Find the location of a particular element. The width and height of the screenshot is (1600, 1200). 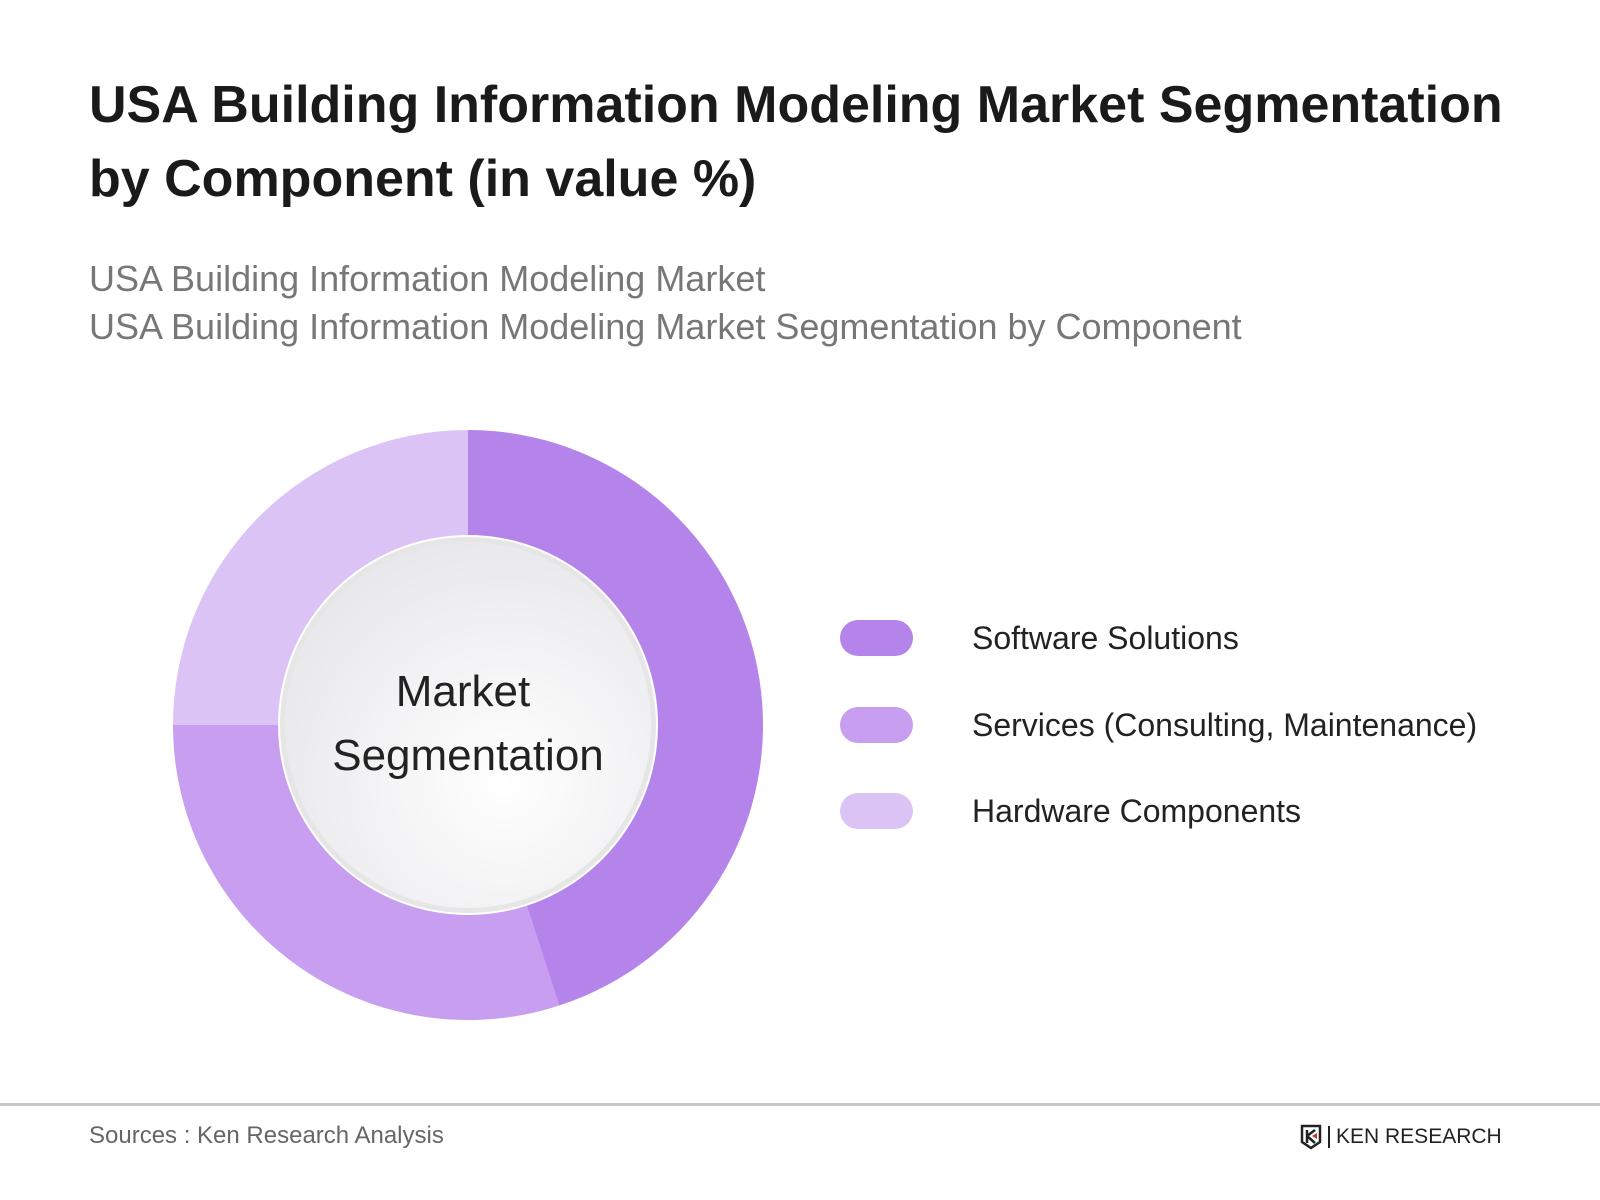

ken-research-logo: KEN RESEARCH is located at coordinates (1401, 1137).